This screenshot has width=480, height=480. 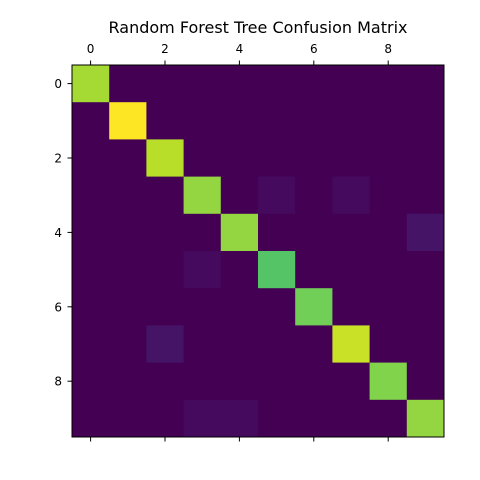 What do you see at coordinates (202, 344) in the screenshot?
I see `heatmap-cell-r7-c3` at bounding box center [202, 344].